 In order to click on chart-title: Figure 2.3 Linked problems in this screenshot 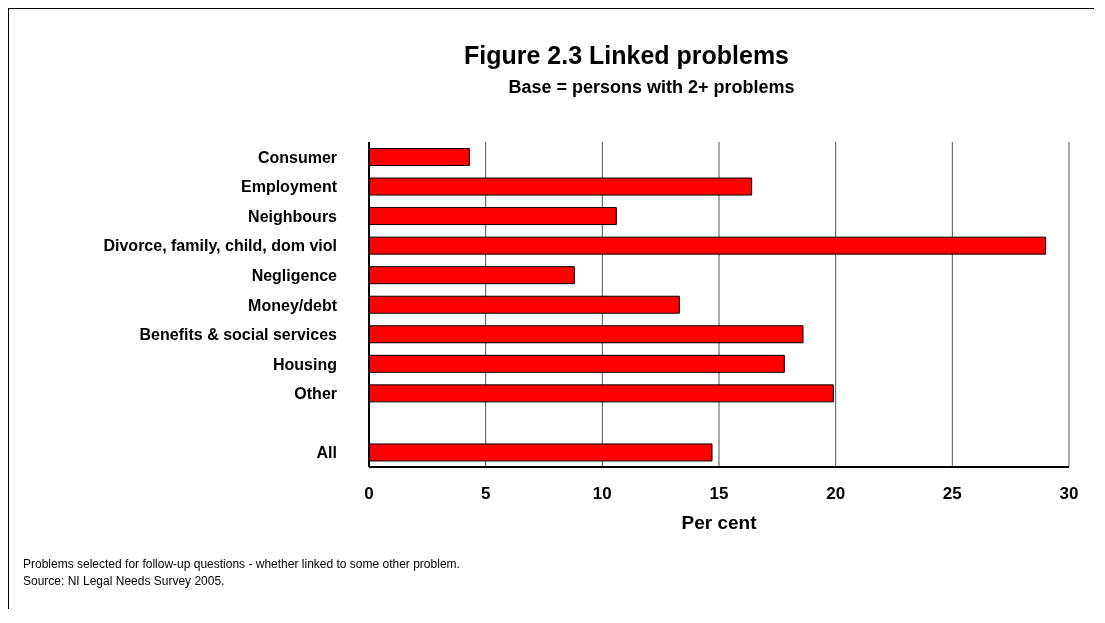, I will do `click(626, 55)`.